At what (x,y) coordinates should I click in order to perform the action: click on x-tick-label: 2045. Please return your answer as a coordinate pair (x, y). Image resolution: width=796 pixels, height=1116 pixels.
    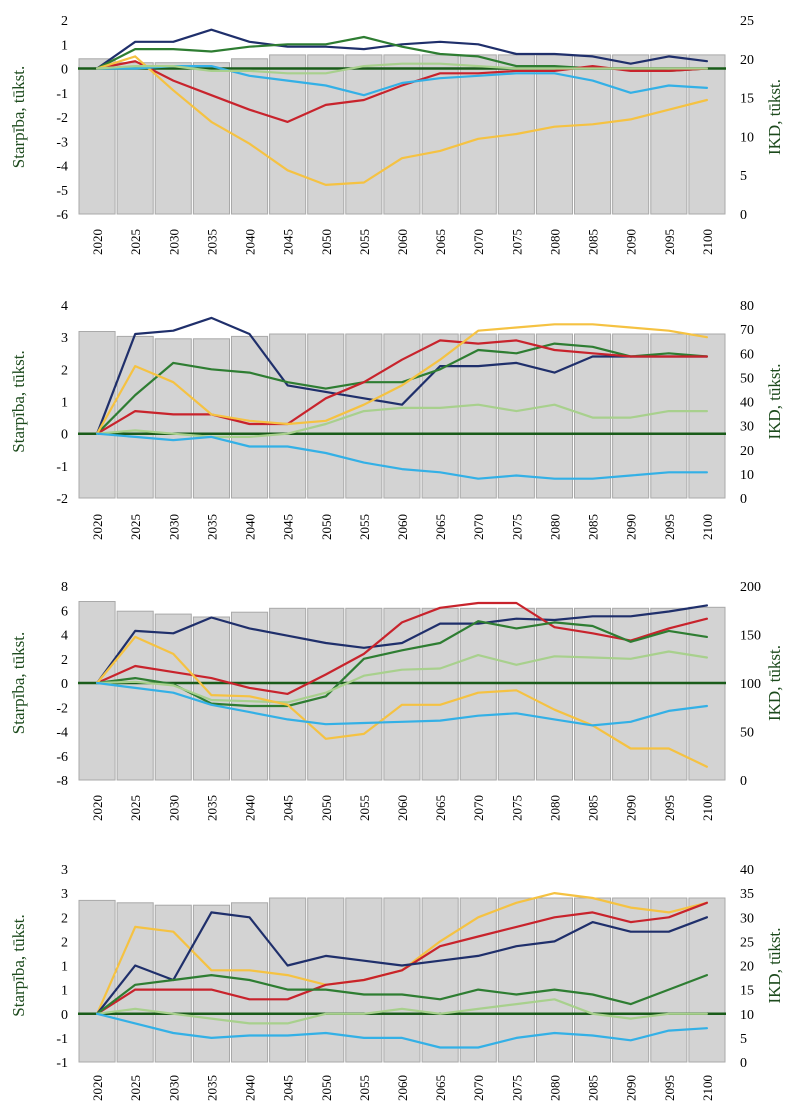
    Looking at the image, I should click on (288, 808).